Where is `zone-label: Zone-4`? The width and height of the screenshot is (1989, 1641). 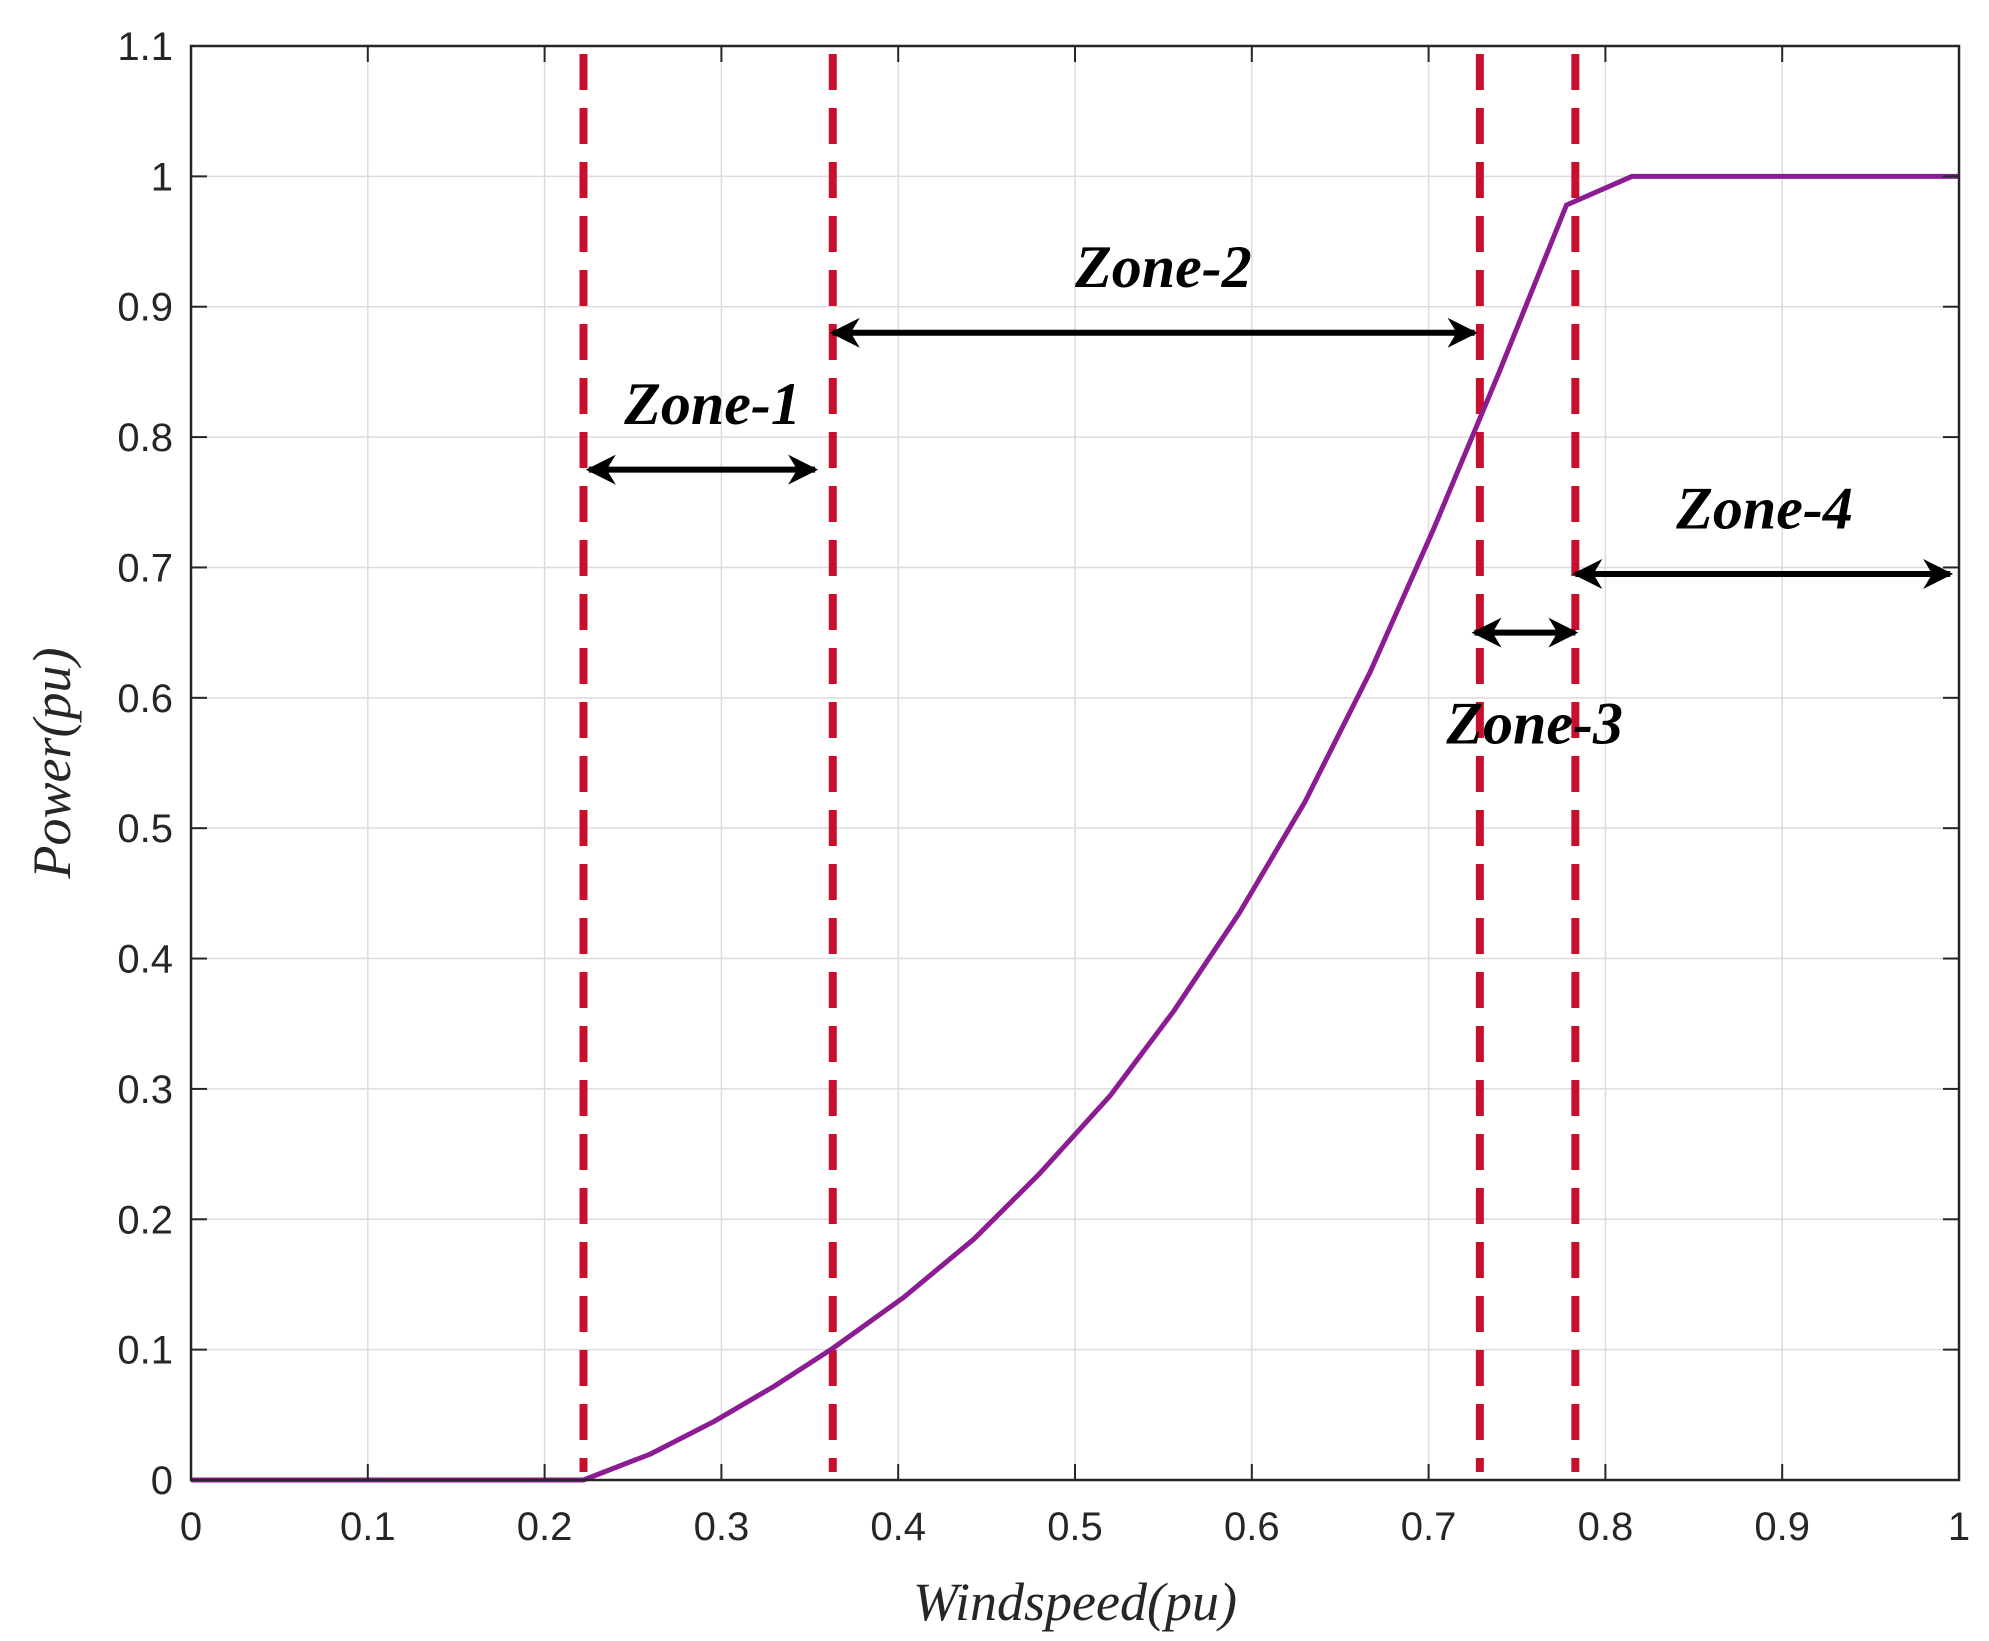 zone-label: Zone-4 is located at coordinates (1764, 508).